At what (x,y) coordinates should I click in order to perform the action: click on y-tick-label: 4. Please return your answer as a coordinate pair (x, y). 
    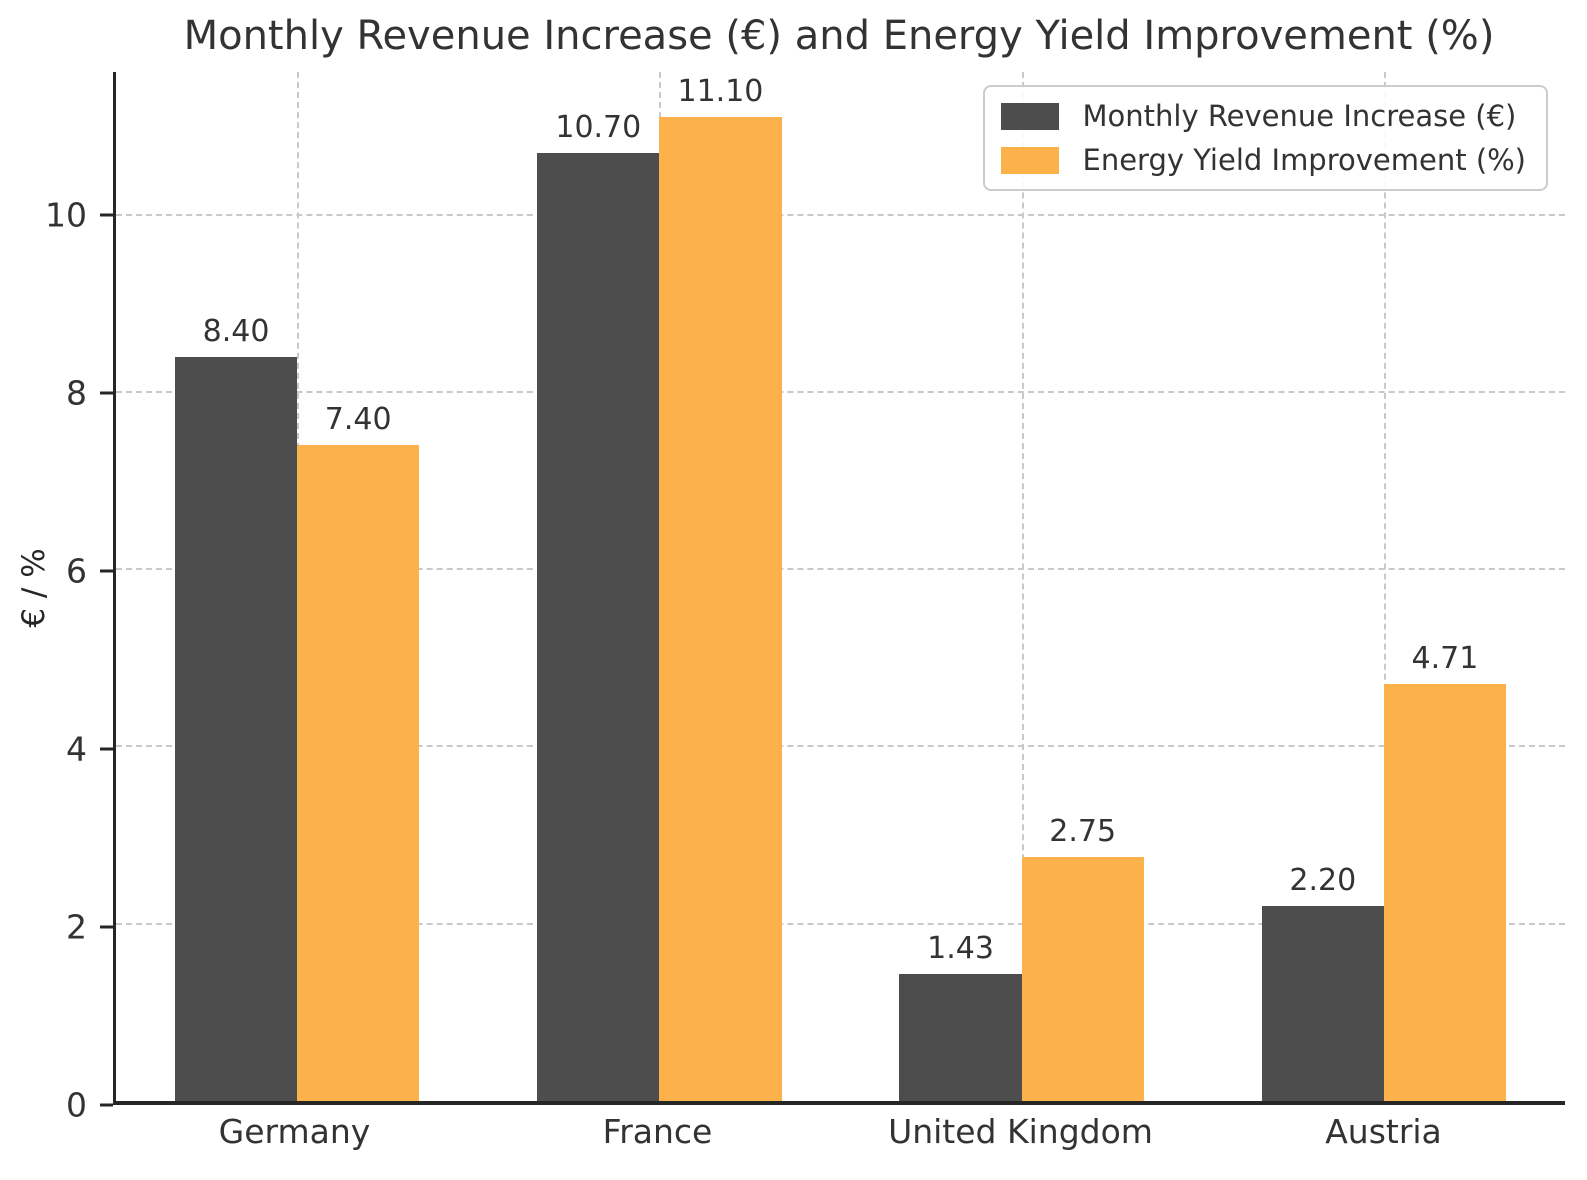
    Looking at the image, I should click on (76, 749).